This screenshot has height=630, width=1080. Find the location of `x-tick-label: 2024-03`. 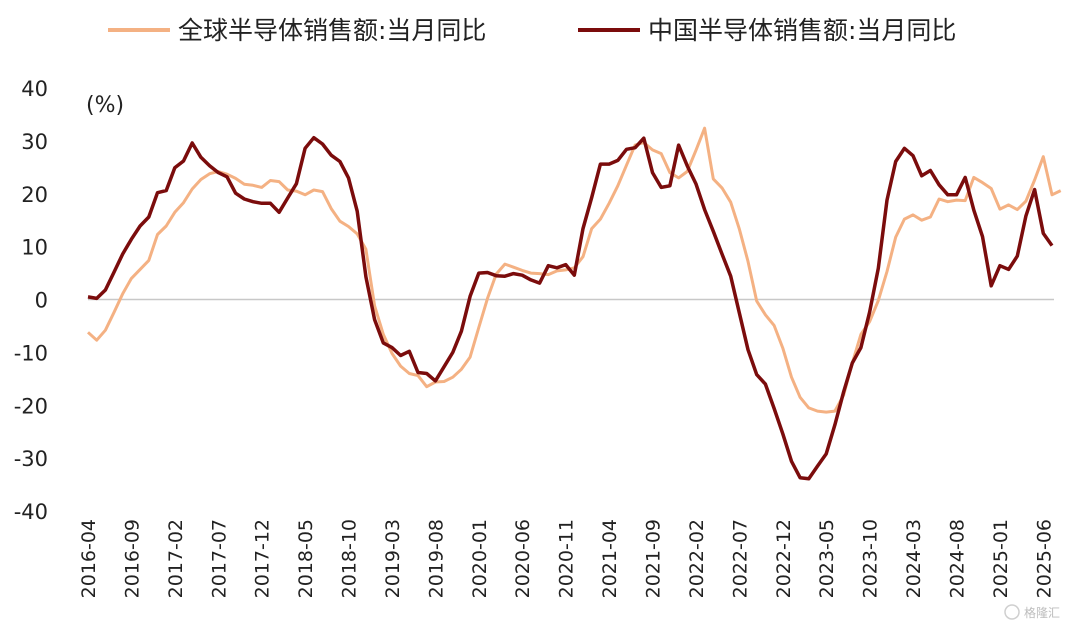

x-tick-label: 2024-03 is located at coordinates (914, 558).